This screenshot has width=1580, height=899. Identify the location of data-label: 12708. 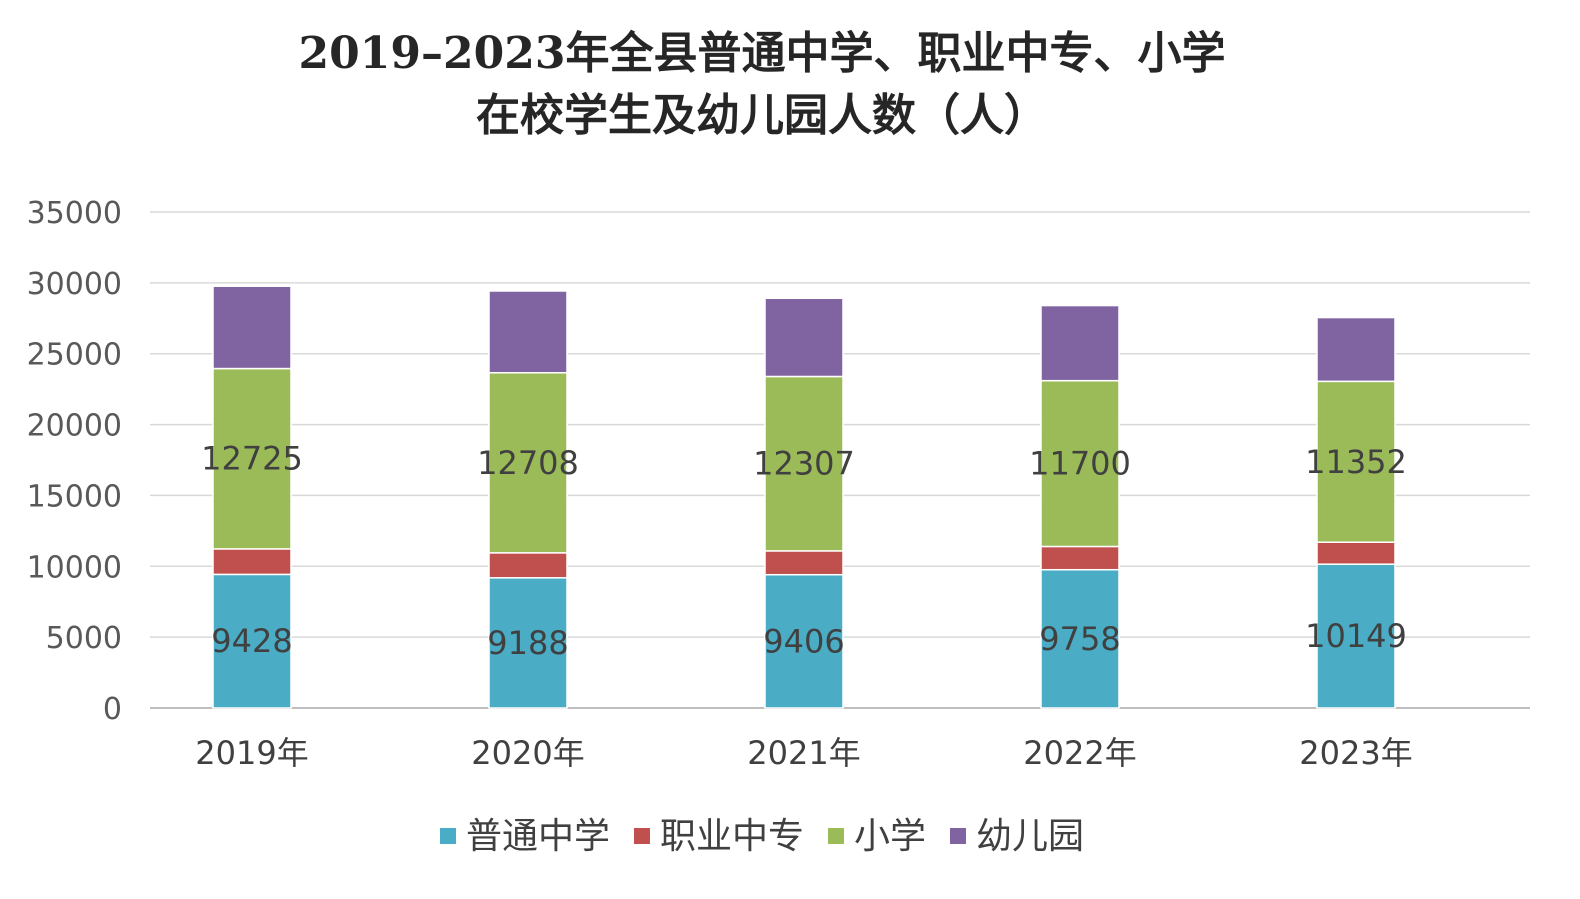
(528, 463).